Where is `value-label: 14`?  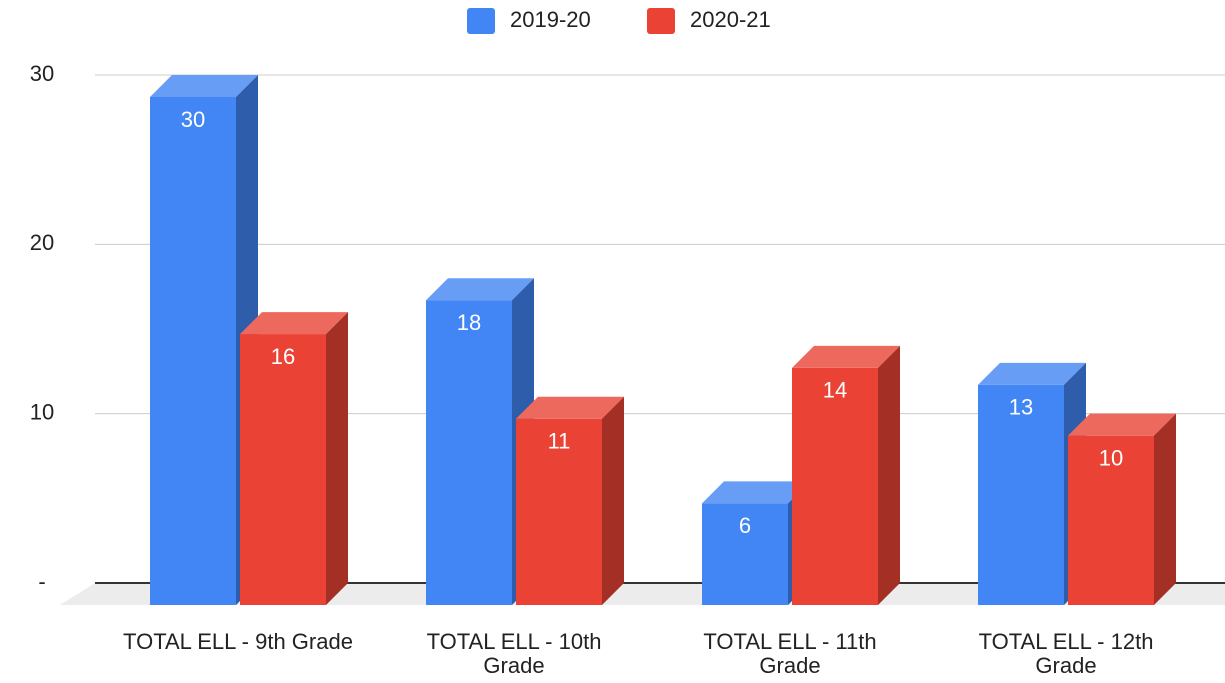 value-label: 14 is located at coordinates (835, 390).